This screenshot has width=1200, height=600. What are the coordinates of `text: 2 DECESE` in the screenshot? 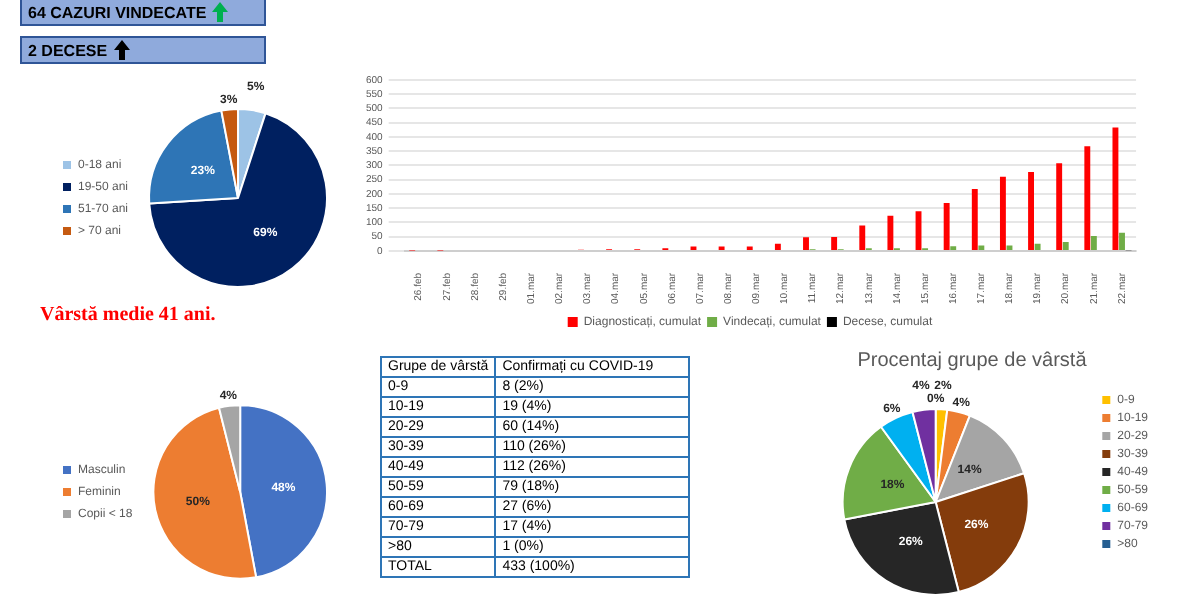 It's located at (68, 50).